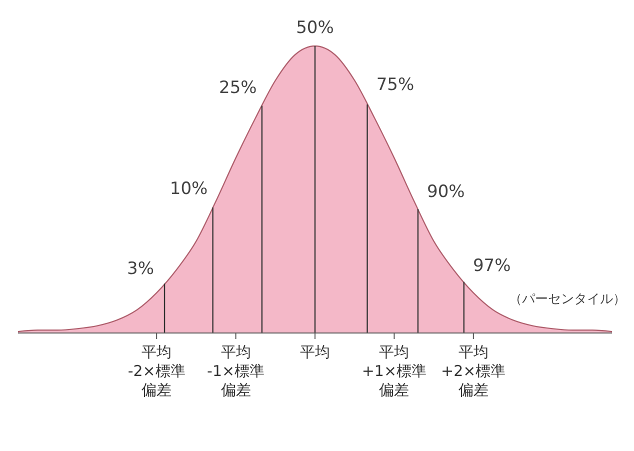  I want to click on annotation: 75%, so click(395, 85).